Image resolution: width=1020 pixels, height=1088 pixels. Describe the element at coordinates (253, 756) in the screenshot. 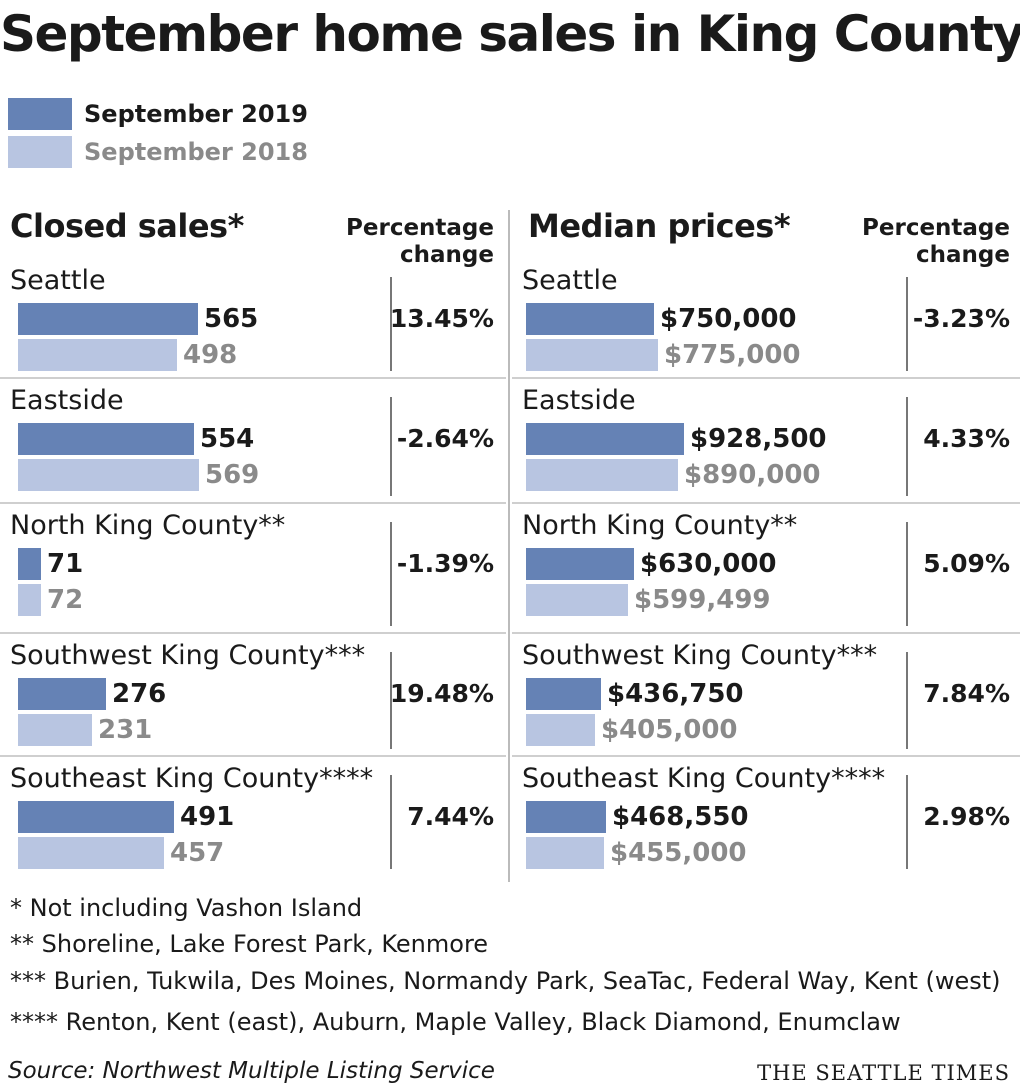

I see `closed-sales-row-4-separator` at that location.